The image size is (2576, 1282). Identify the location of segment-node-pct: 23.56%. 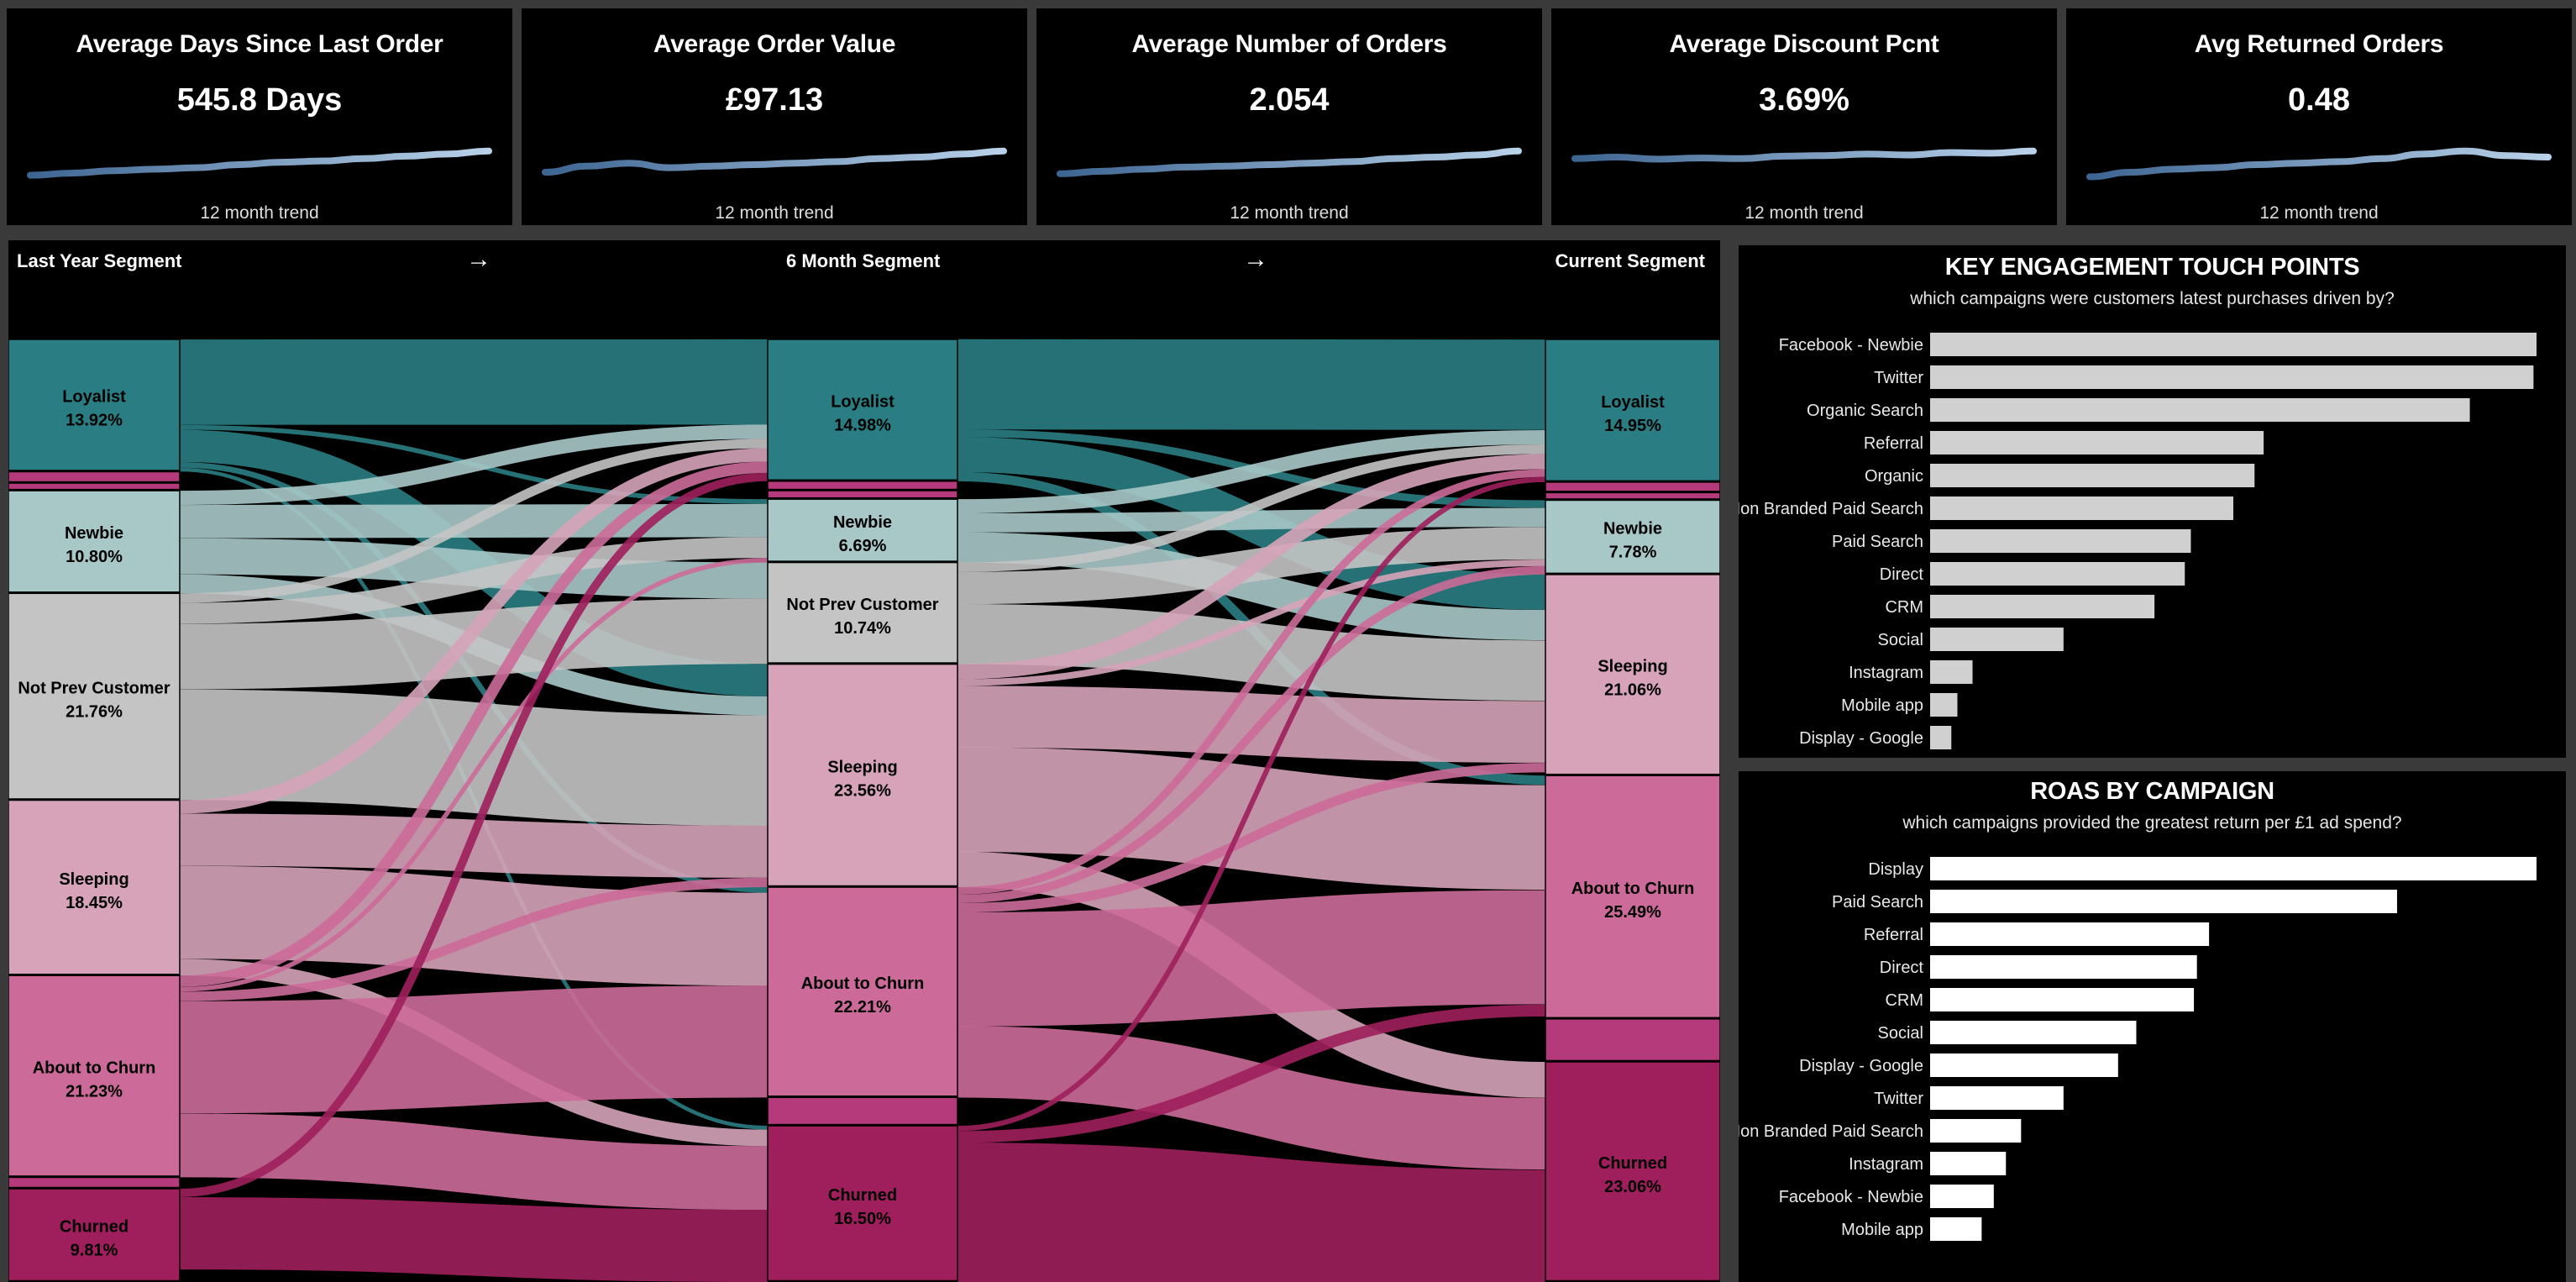
(862, 790).